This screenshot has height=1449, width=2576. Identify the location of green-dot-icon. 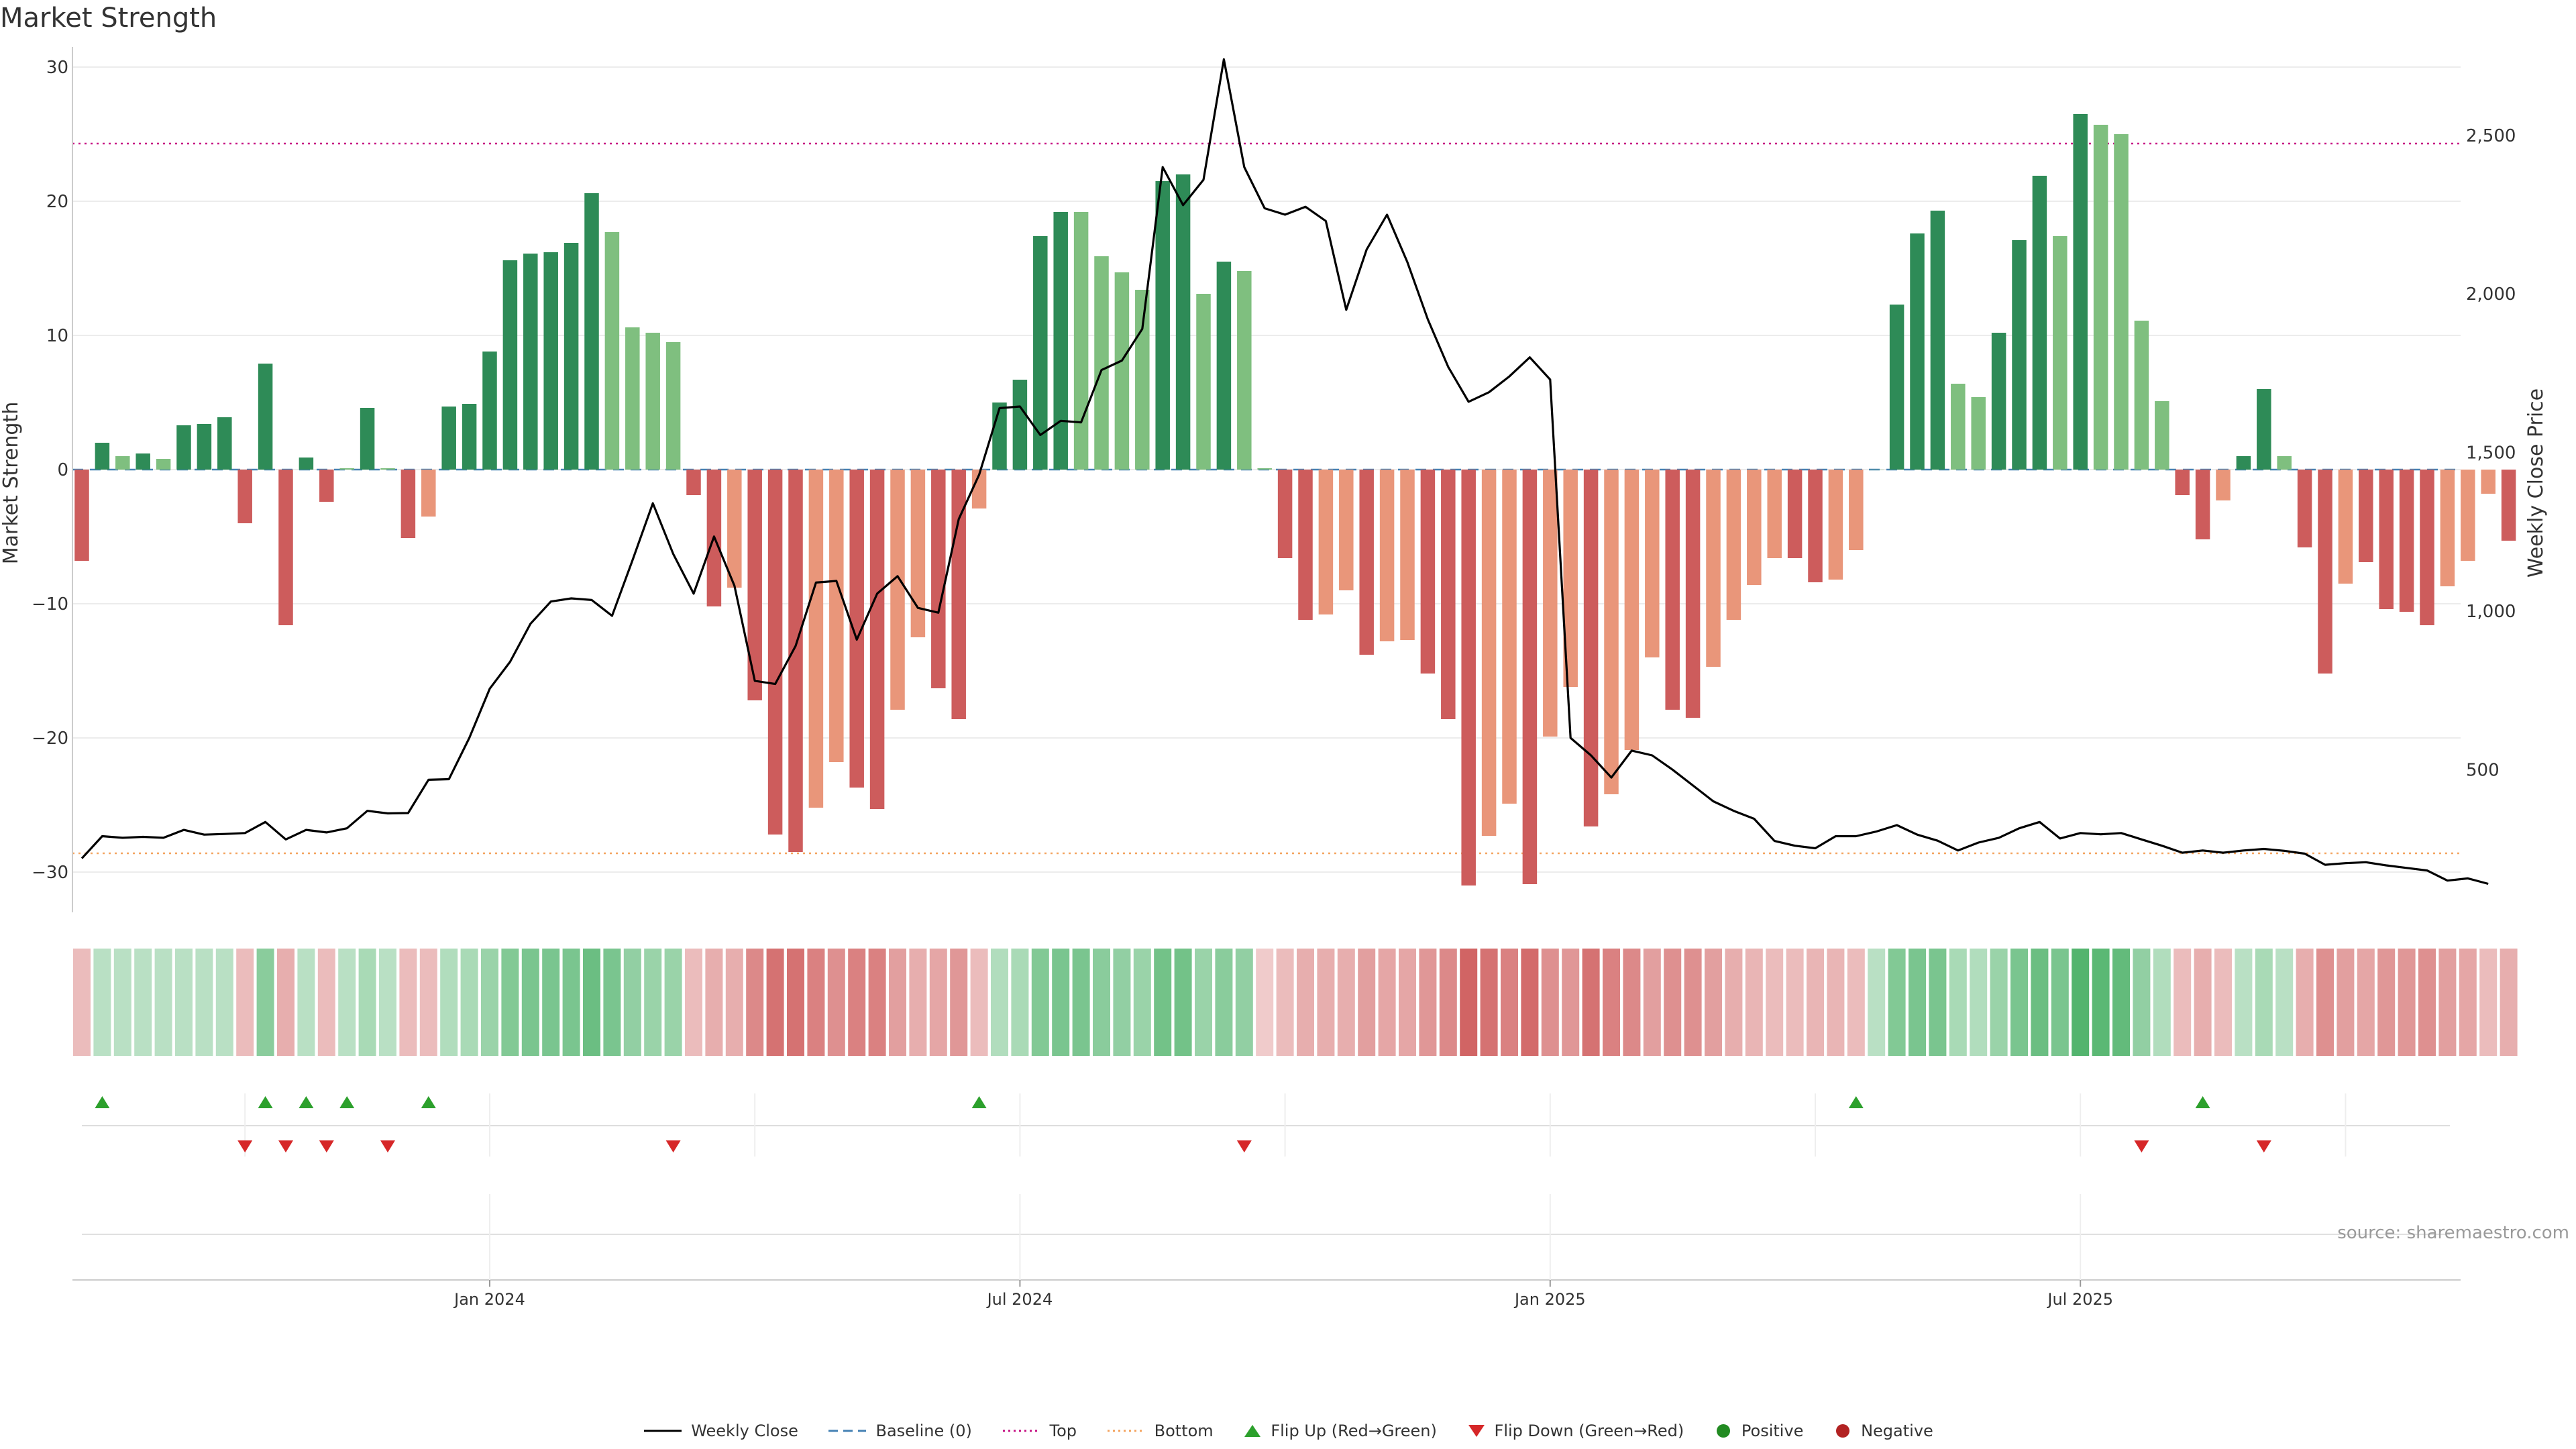
(1723, 1431).